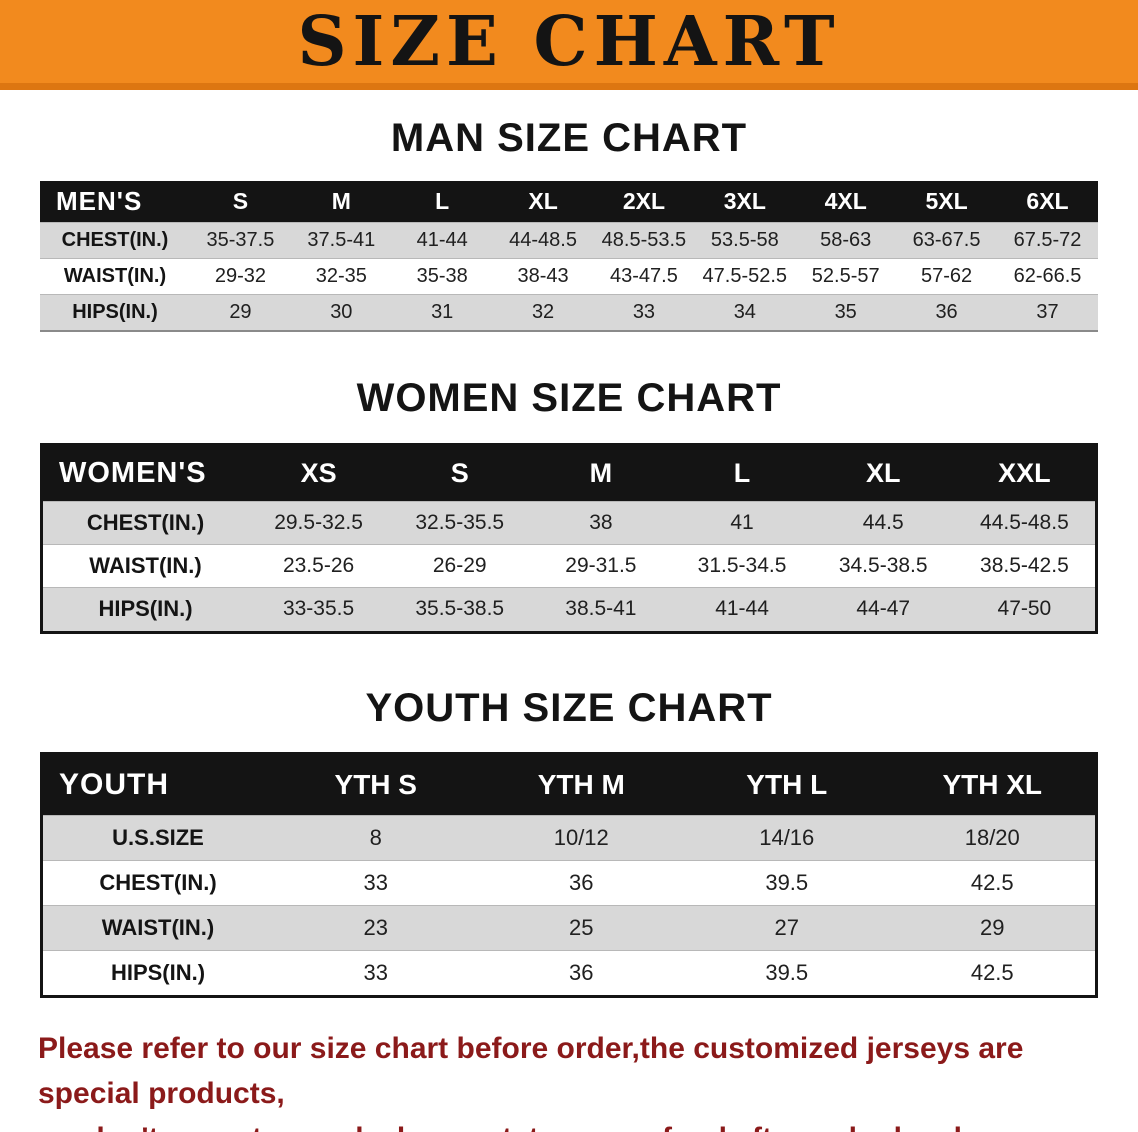 The image size is (1138, 1132). I want to click on size-value: 67.5-72, so click(1047, 240).